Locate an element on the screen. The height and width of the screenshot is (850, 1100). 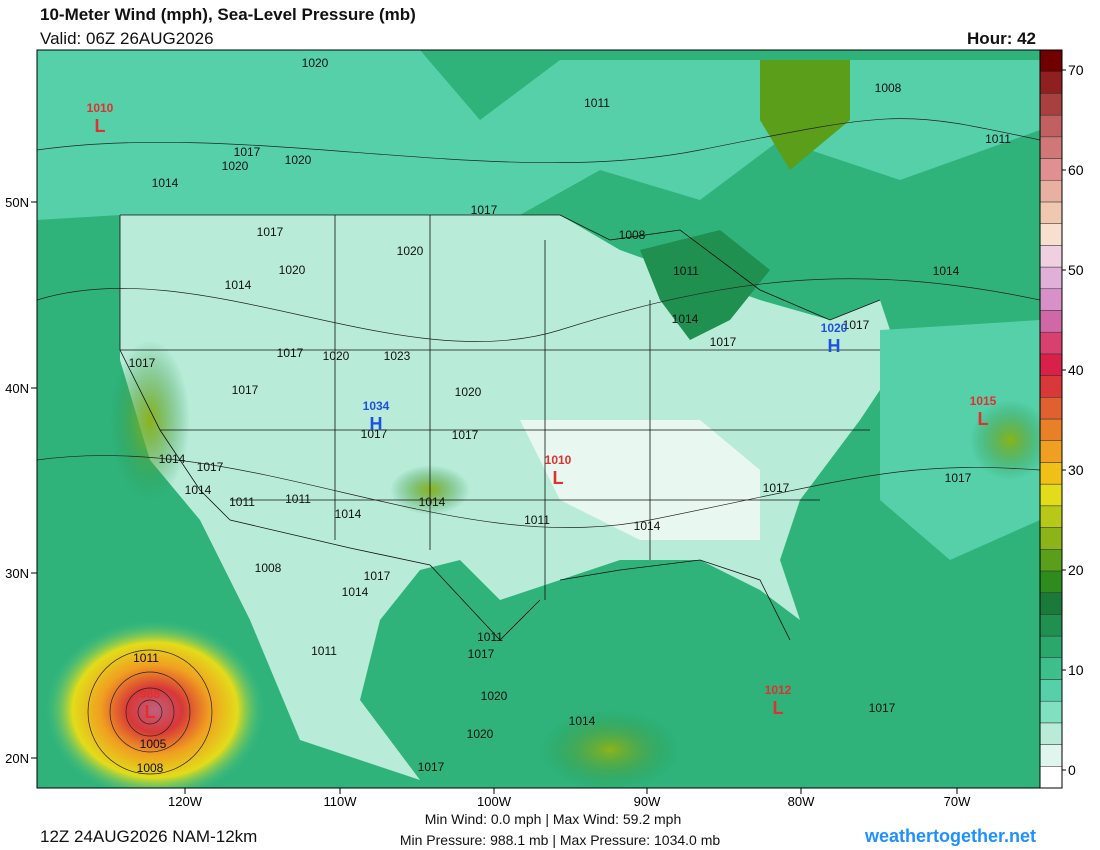
forecast-hour: Hour: 42 is located at coordinates (1001, 38).